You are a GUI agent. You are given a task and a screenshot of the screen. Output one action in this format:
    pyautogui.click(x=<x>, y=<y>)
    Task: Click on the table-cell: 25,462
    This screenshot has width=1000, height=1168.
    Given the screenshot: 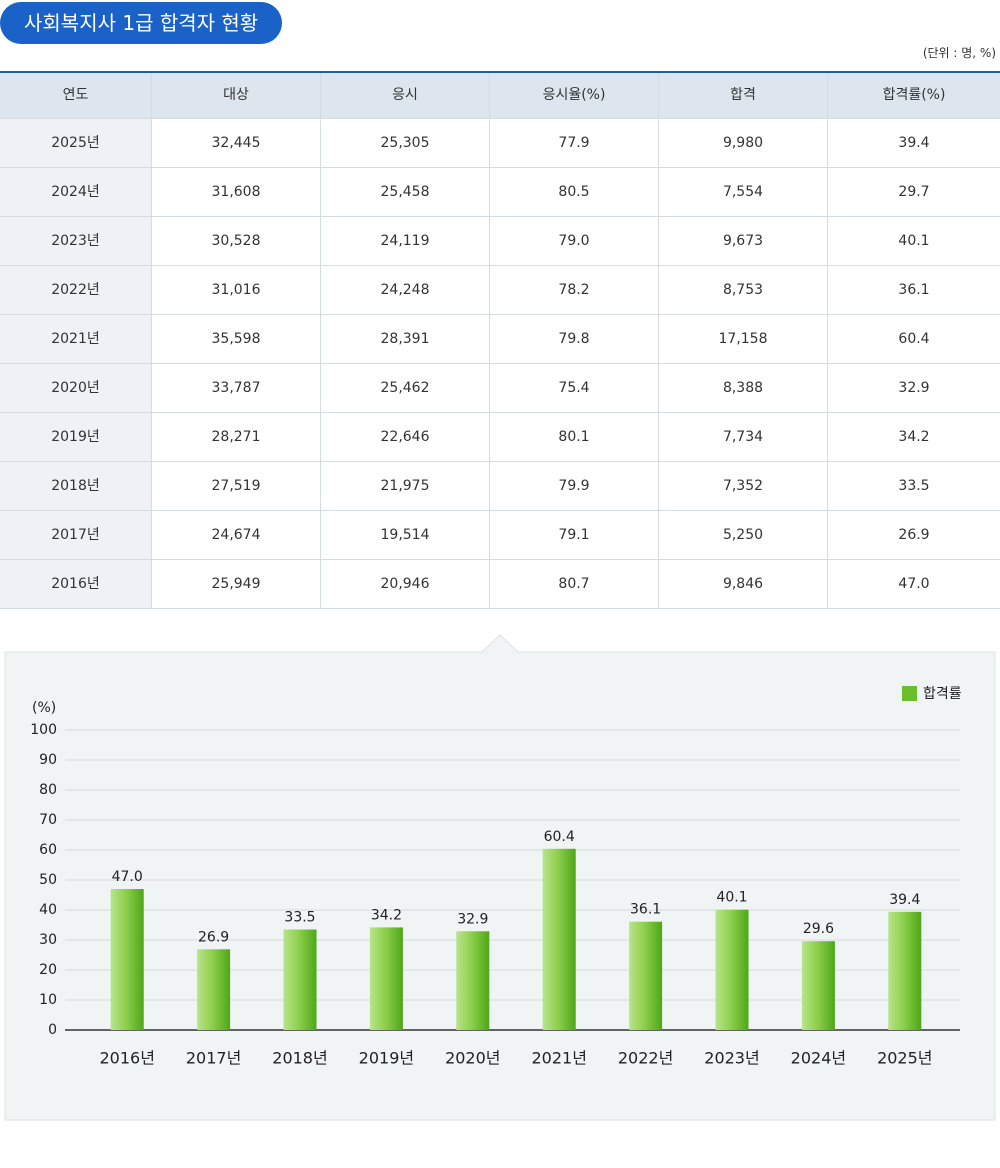 What is the action you would take?
    pyautogui.click(x=404, y=388)
    